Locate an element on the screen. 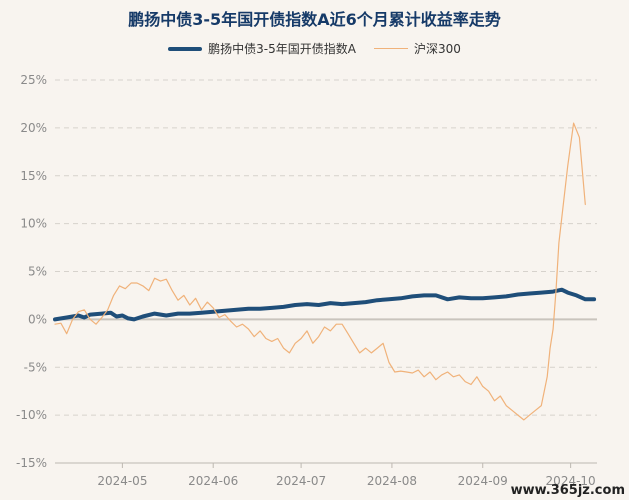 Image resolution: width=629 pixels, height=500 pixels. y-tick-label: -10% is located at coordinates (31, 415).